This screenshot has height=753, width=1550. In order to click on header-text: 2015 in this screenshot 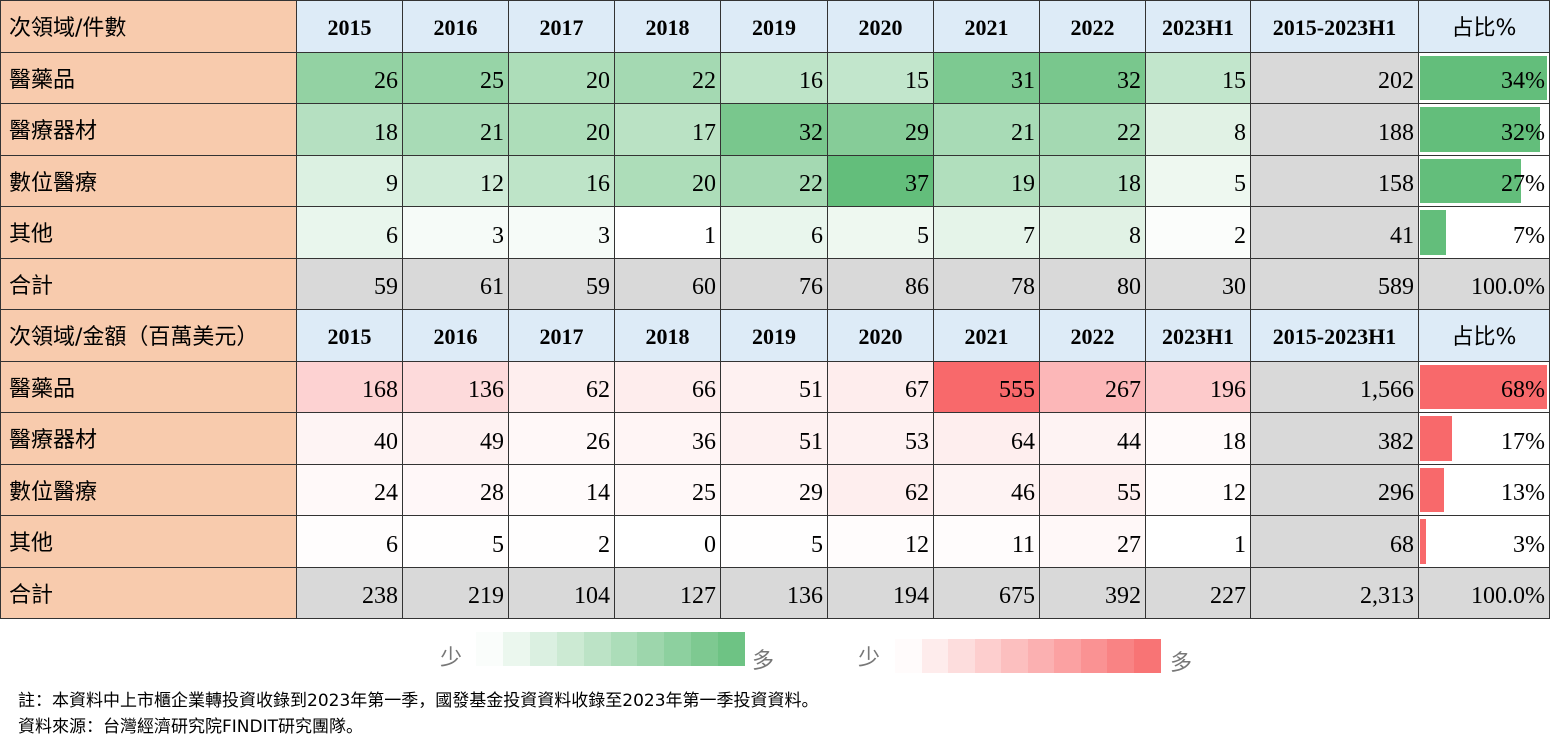, I will do `click(349, 337)`.